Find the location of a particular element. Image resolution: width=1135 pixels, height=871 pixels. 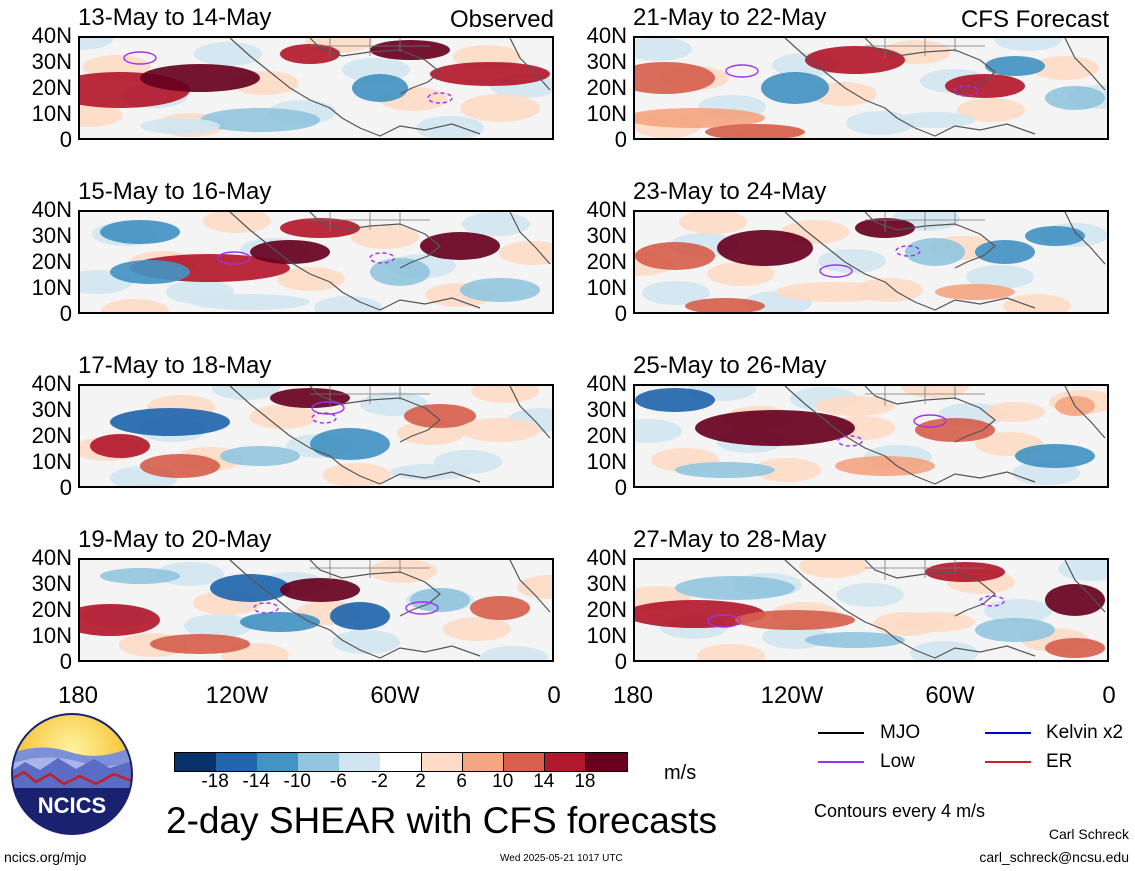

lon-label-120w-left: 120W is located at coordinates (237, 695).